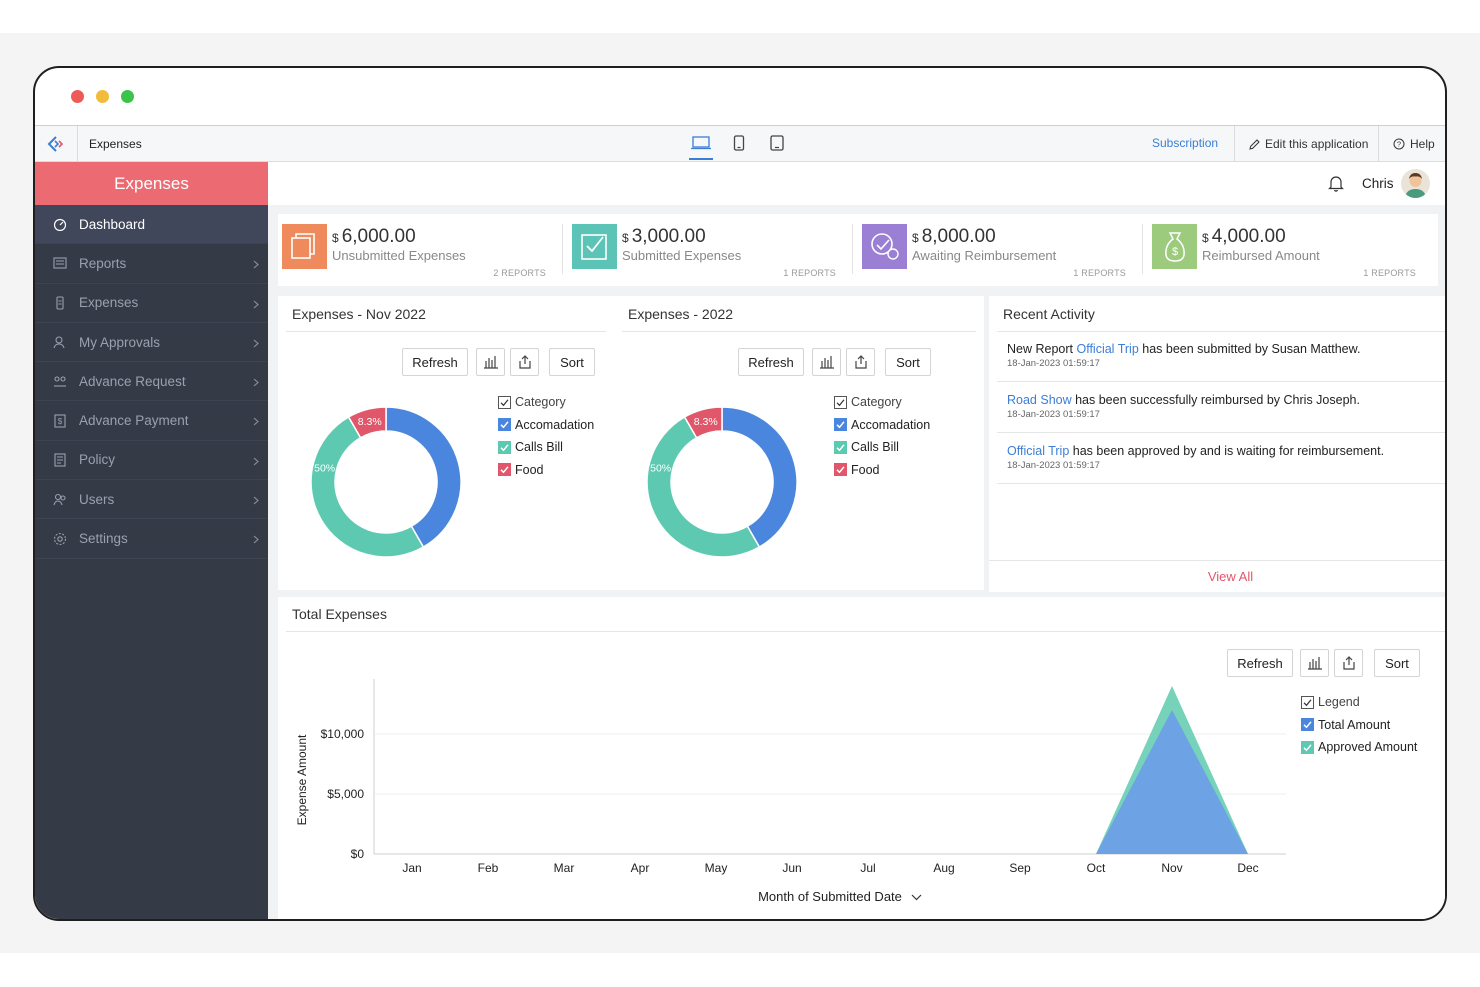  What do you see at coordinates (1230, 576) in the screenshot?
I see `view-all-link: View All` at bounding box center [1230, 576].